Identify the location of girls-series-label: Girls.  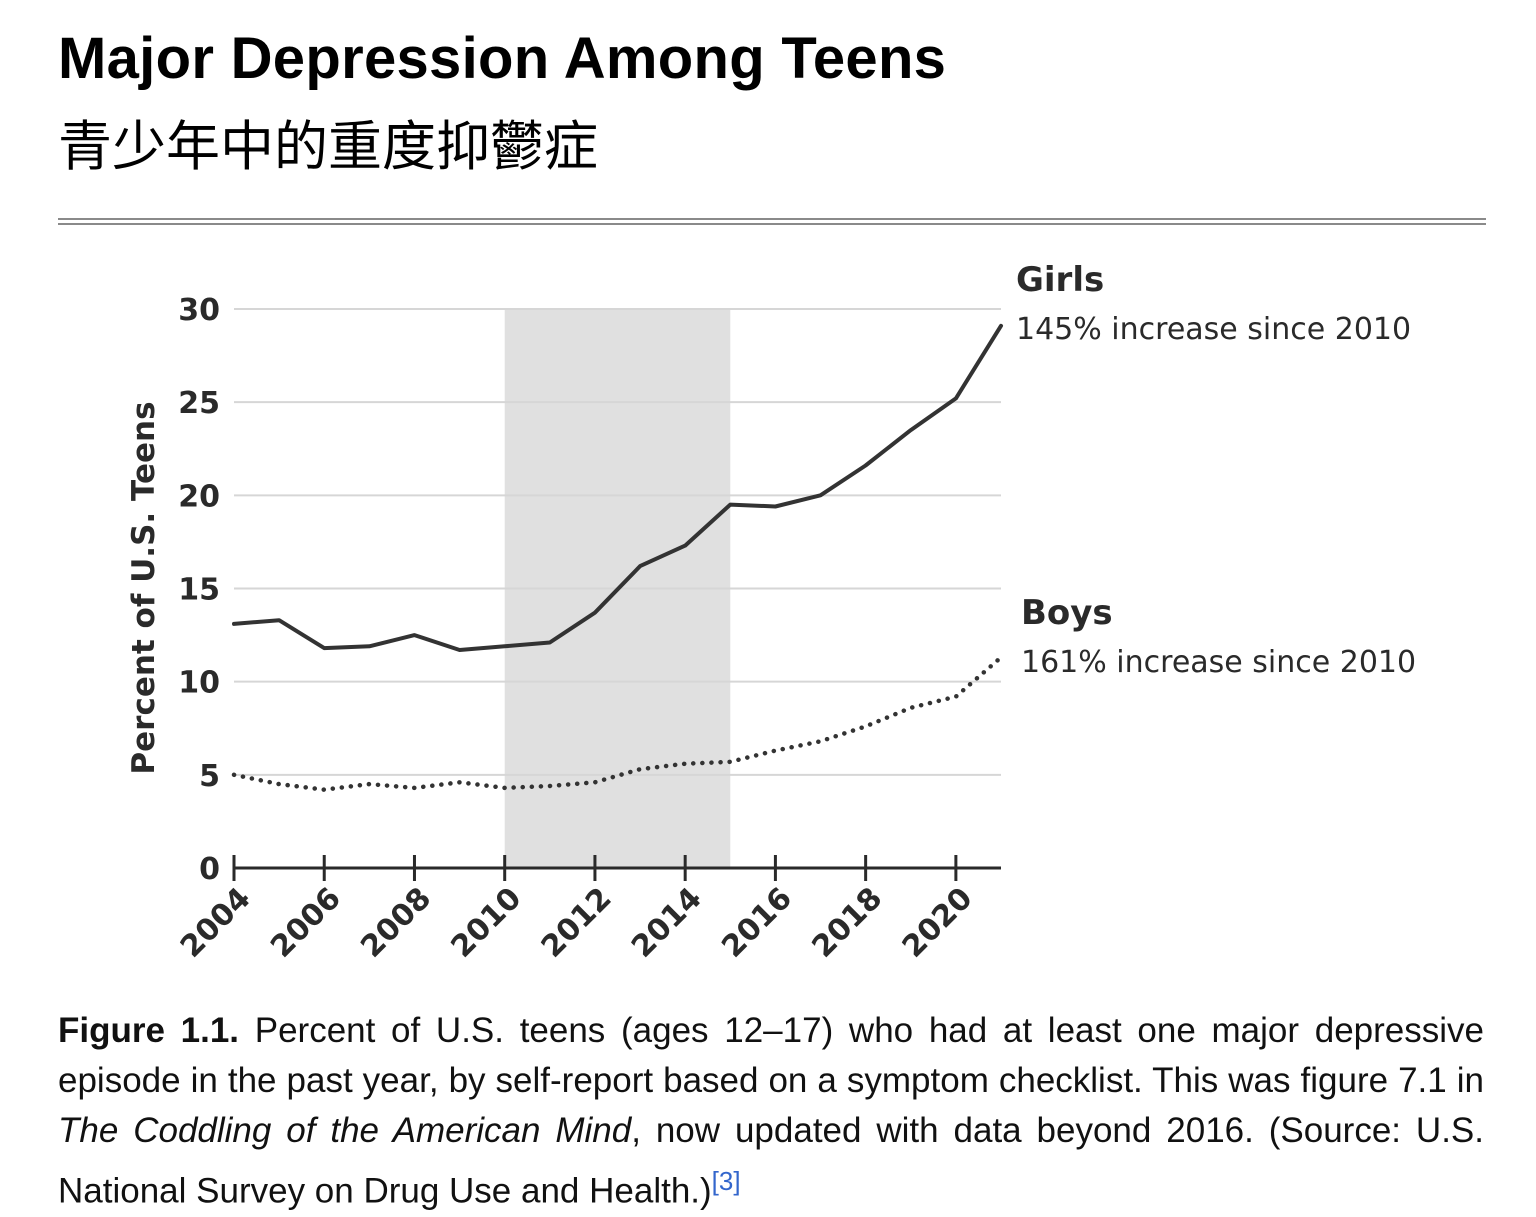
(1060, 280).